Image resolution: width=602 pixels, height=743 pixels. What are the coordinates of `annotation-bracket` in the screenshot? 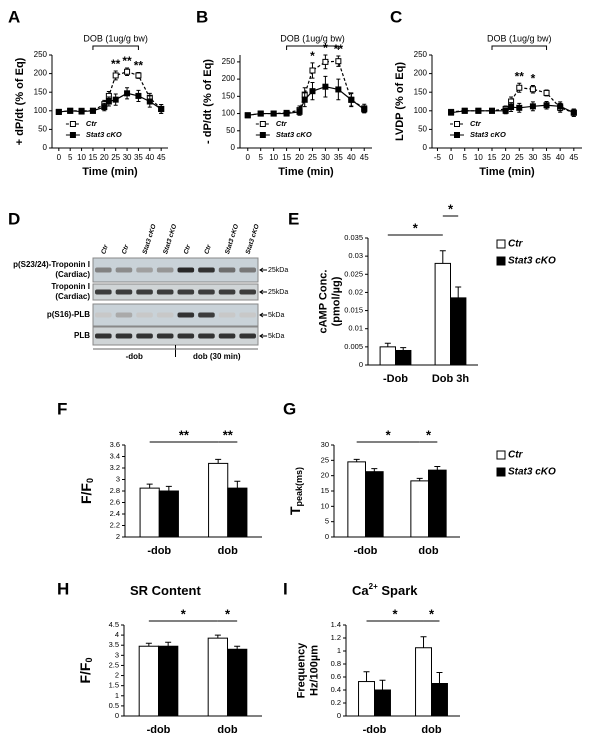 It's located at (115, 47).